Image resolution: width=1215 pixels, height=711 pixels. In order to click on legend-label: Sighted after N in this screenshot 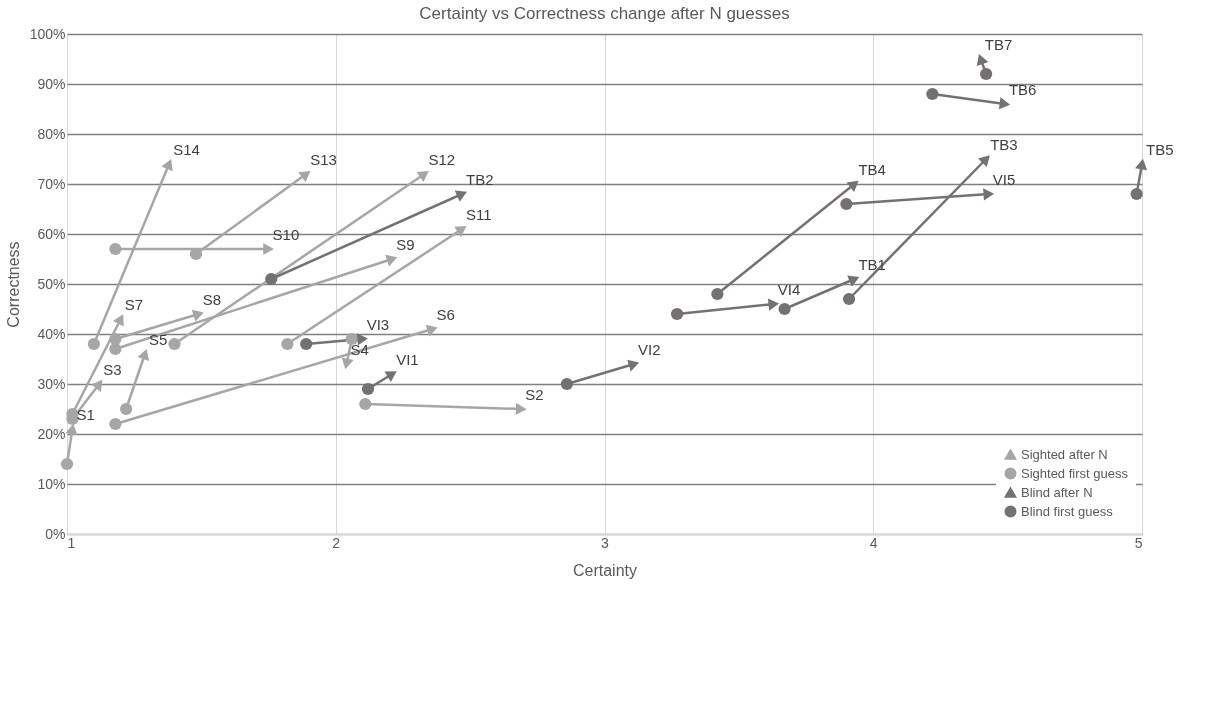, I will do `click(1064, 454)`.